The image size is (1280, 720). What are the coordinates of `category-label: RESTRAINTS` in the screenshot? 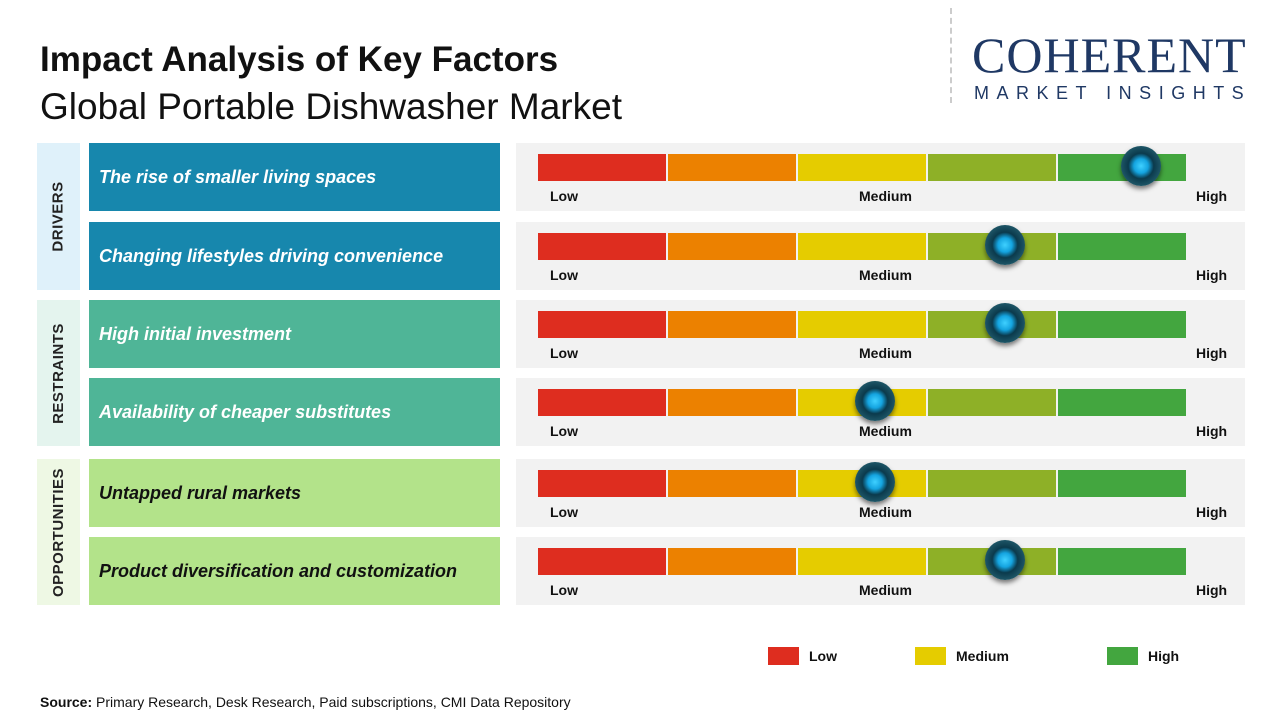 It's located at (58, 373).